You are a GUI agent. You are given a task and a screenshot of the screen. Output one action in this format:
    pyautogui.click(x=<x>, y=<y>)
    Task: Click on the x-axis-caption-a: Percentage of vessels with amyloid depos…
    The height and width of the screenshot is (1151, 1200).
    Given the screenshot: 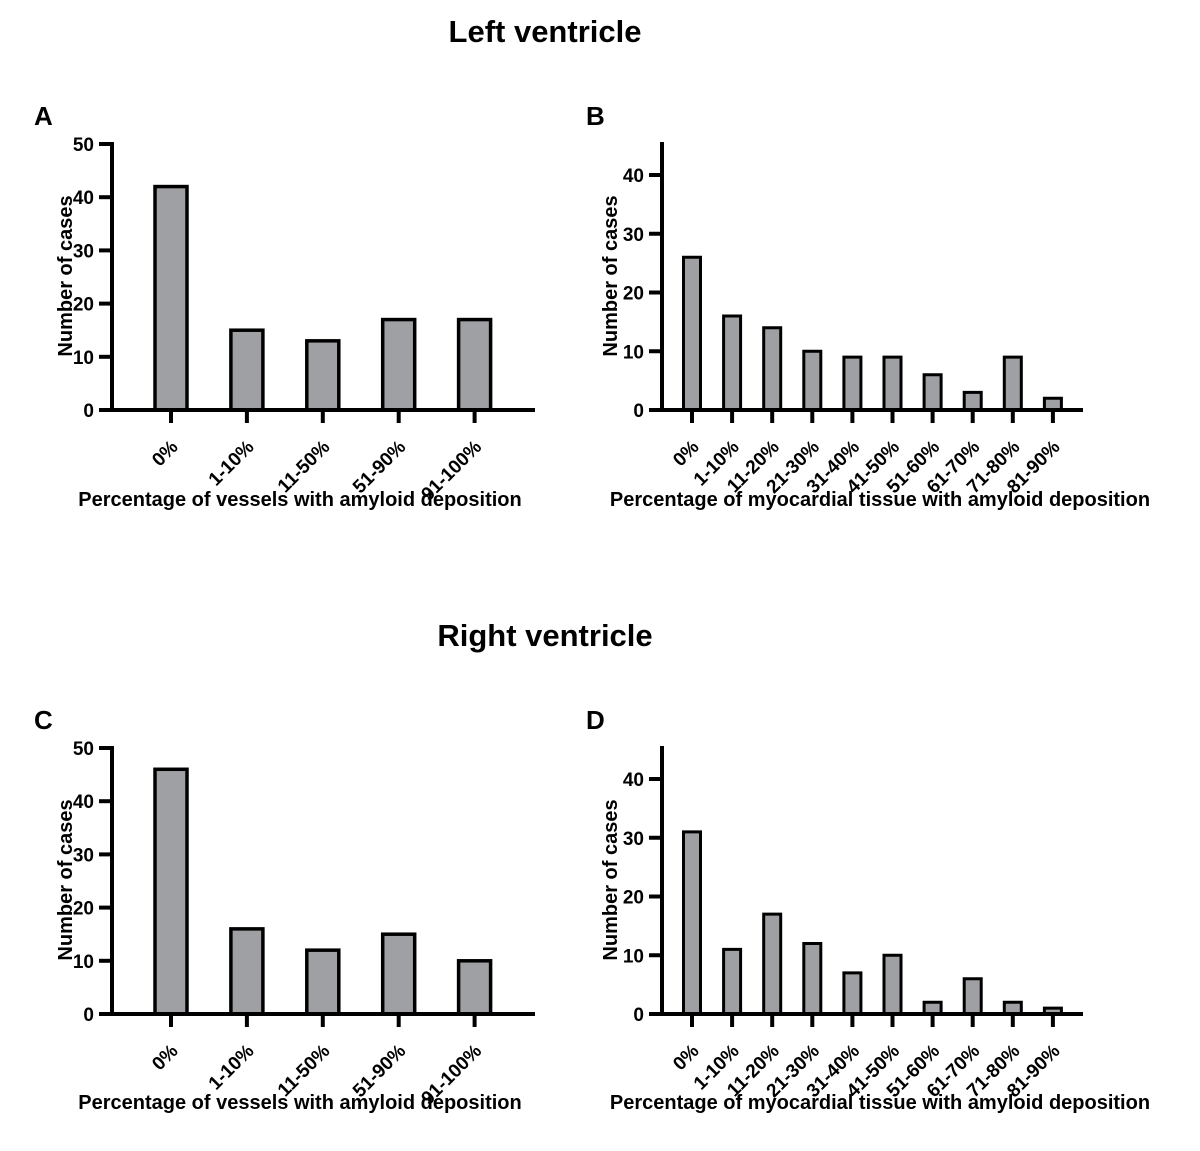 What is the action you would take?
    pyautogui.click(x=300, y=500)
    